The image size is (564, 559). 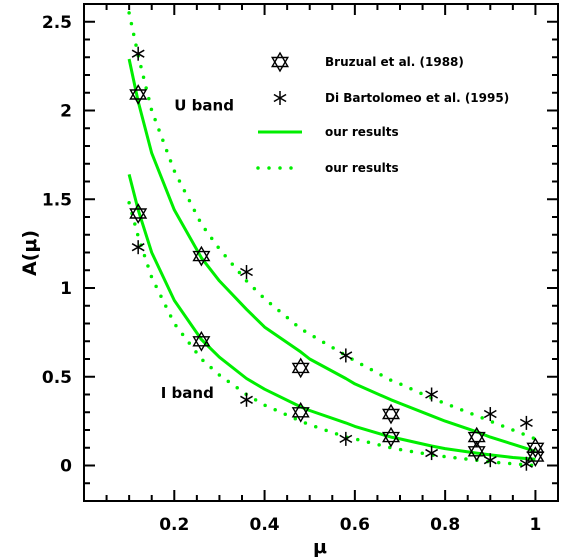 I want to click on y-tick-label: 2.5, so click(x=57, y=23).